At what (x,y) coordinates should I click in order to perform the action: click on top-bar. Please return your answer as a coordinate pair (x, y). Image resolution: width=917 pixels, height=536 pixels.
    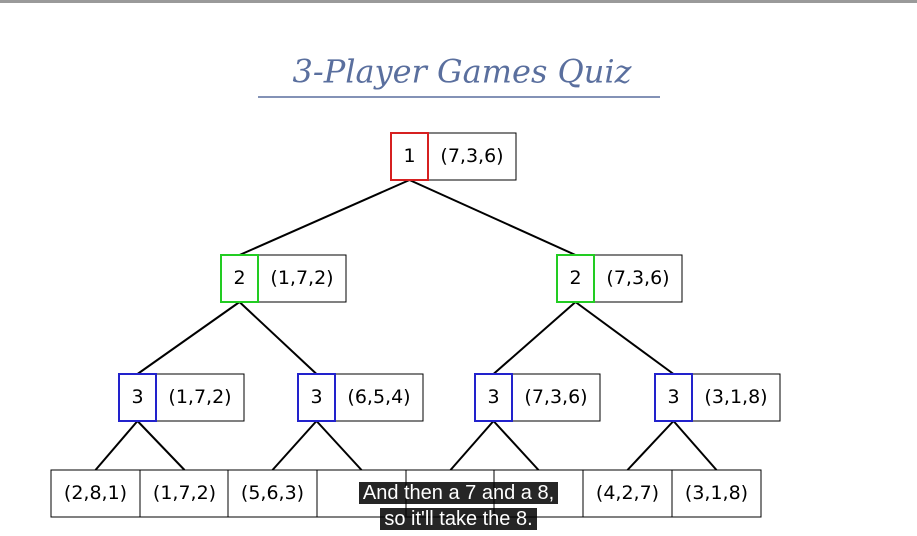
    Looking at the image, I should click on (458, 1).